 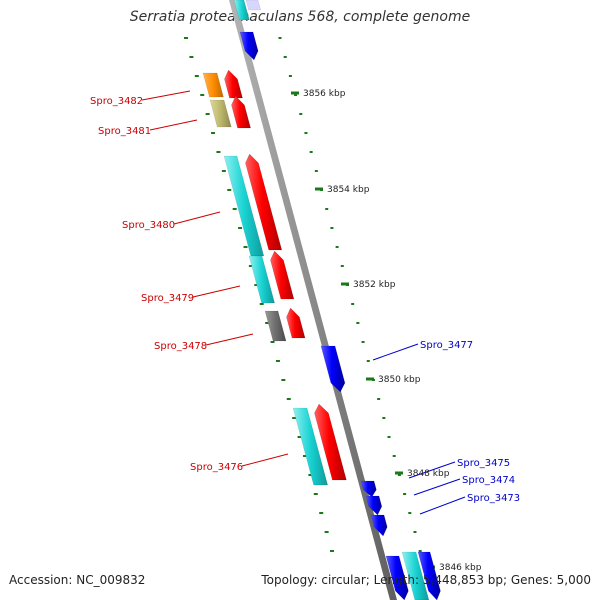 I want to click on gene-label: Spro_3477, so click(x=446, y=345).